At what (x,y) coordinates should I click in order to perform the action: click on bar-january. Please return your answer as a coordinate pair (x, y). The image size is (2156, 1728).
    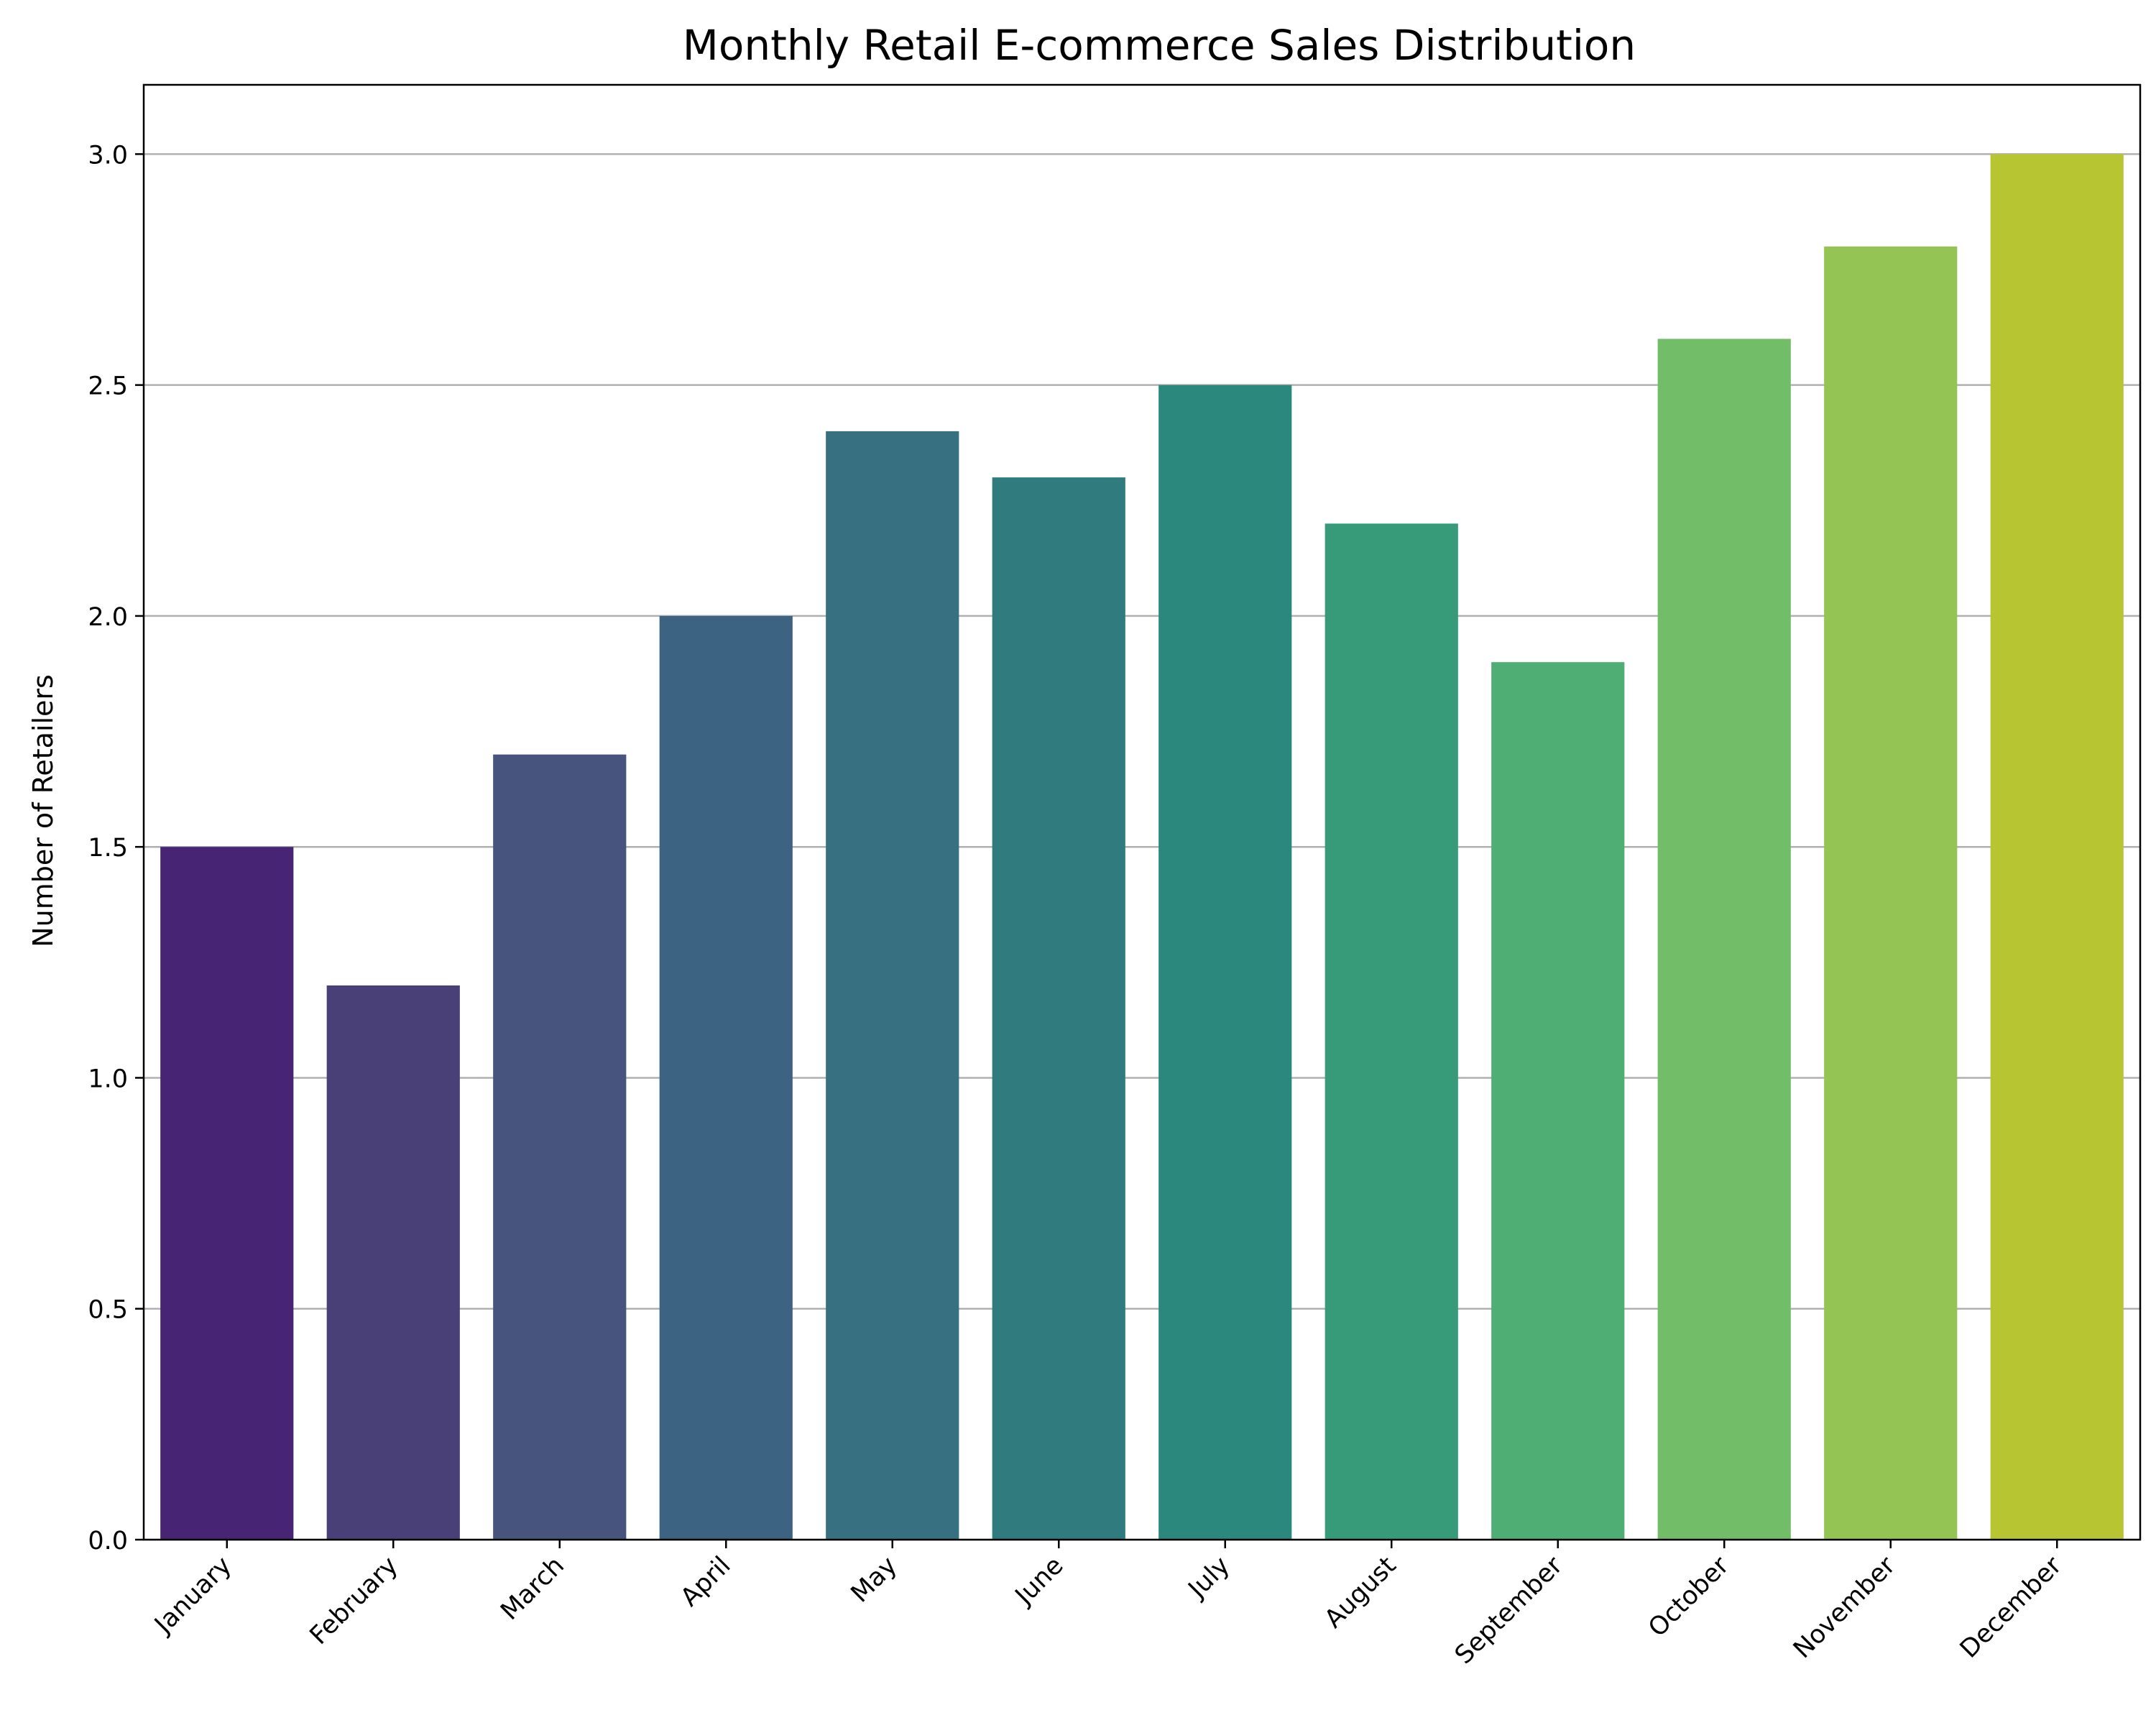
    Looking at the image, I should click on (227, 1193).